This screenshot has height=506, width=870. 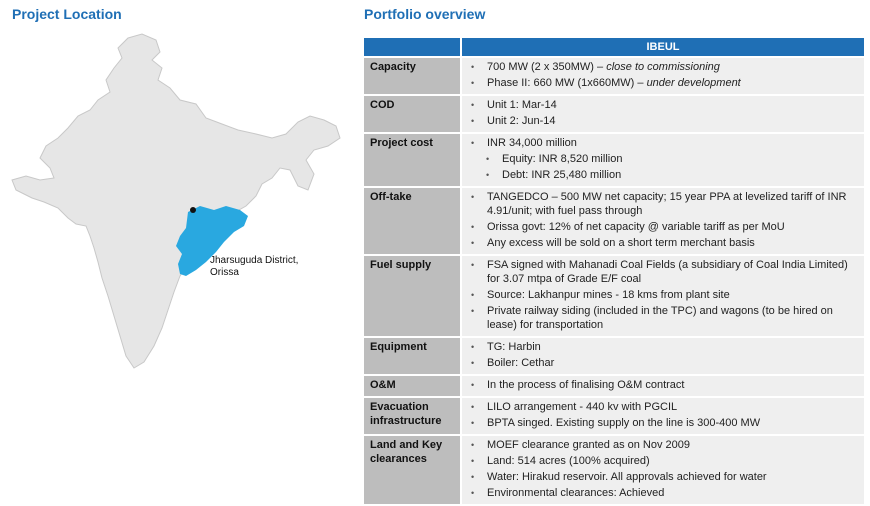 What do you see at coordinates (412, 76) in the screenshot?
I see `row-label: Capacity` at bounding box center [412, 76].